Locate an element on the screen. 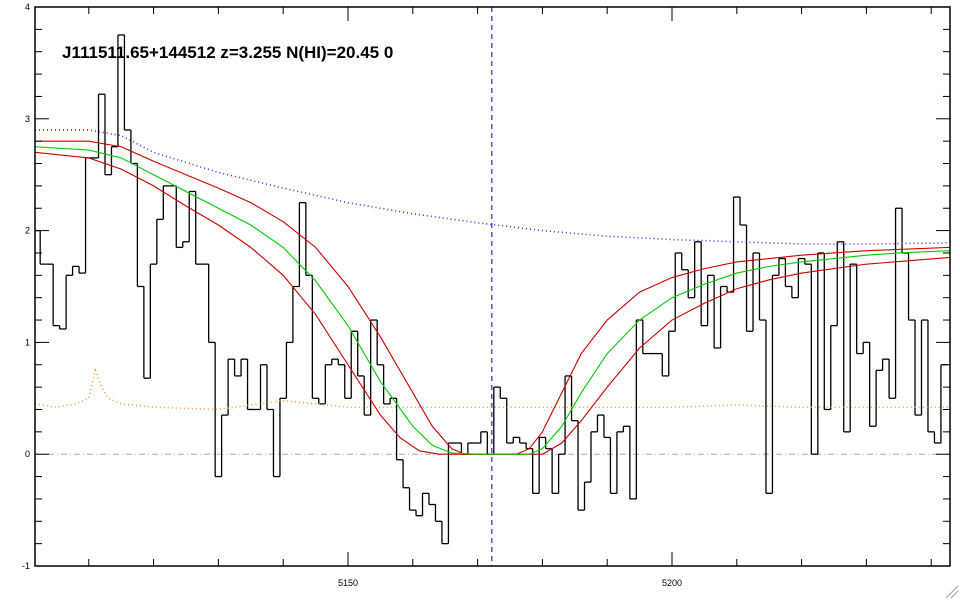  y-tick-label: -1 is located at coordinates (26, 566).